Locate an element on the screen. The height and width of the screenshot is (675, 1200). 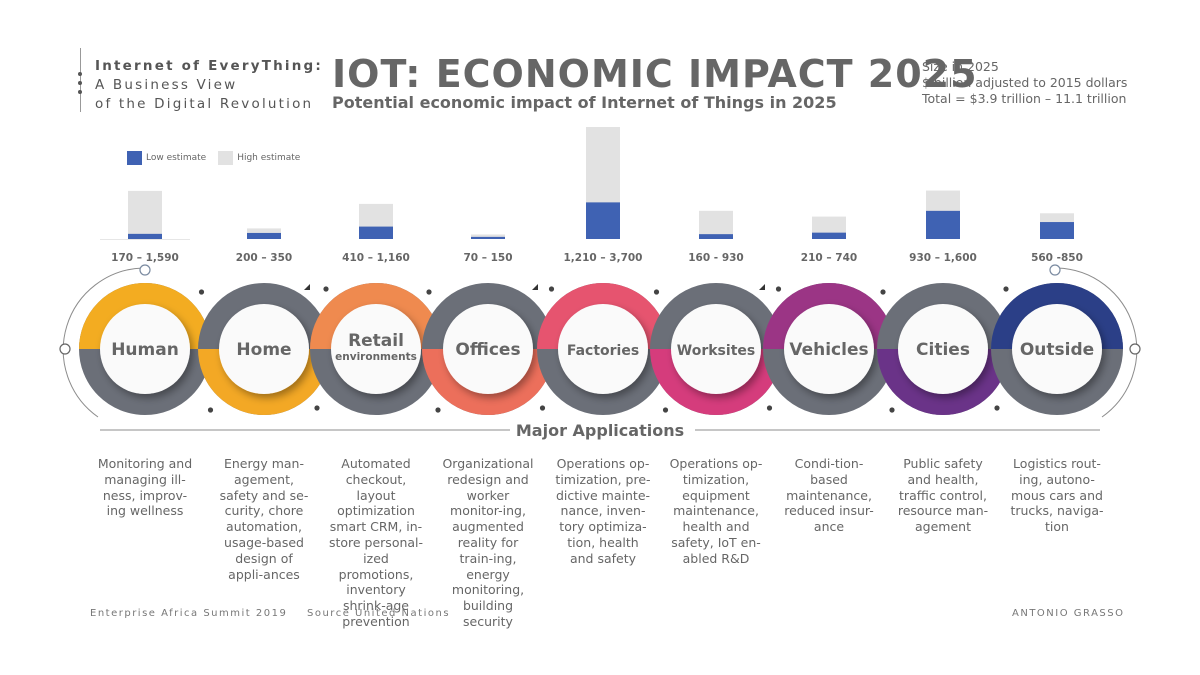
sector-title: Retail is located at coordinates (376, 341).